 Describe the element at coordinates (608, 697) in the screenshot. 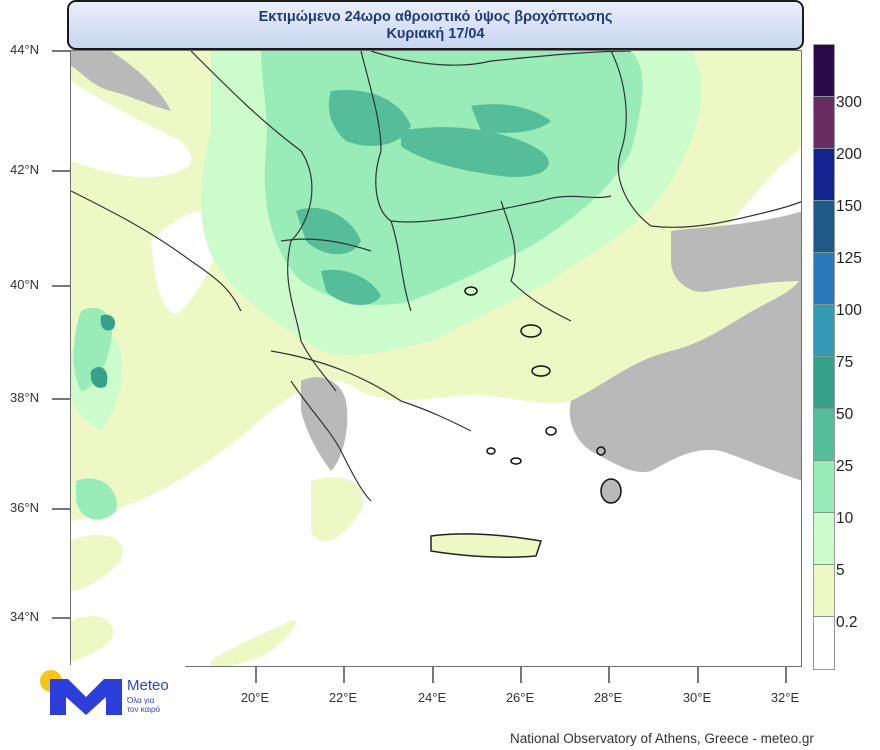

I see `lon-label-28: 28°E` at that location.